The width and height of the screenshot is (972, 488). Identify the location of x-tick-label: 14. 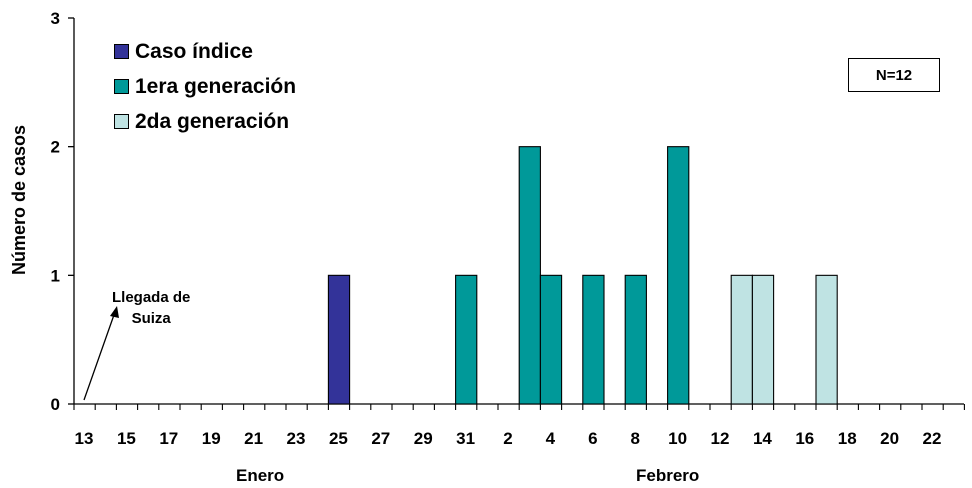
(762, 438).